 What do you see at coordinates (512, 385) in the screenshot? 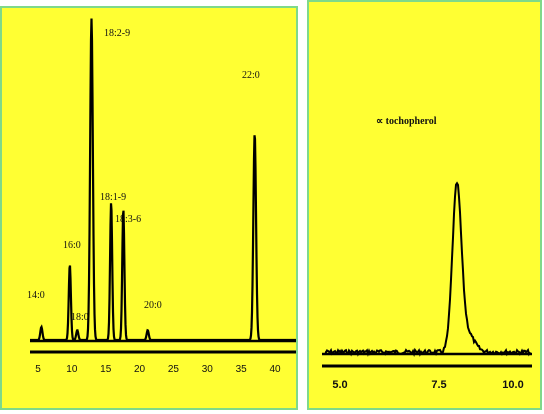
I see `x-tick-label: 10.0` at bounding box center [512, 385].